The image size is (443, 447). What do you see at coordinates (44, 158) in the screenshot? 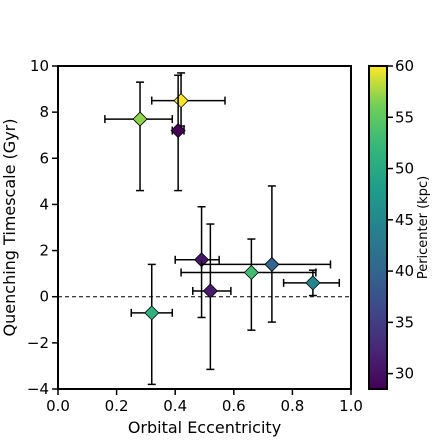
I see `y-tick-label: 6` at bounding box center [44, 158].